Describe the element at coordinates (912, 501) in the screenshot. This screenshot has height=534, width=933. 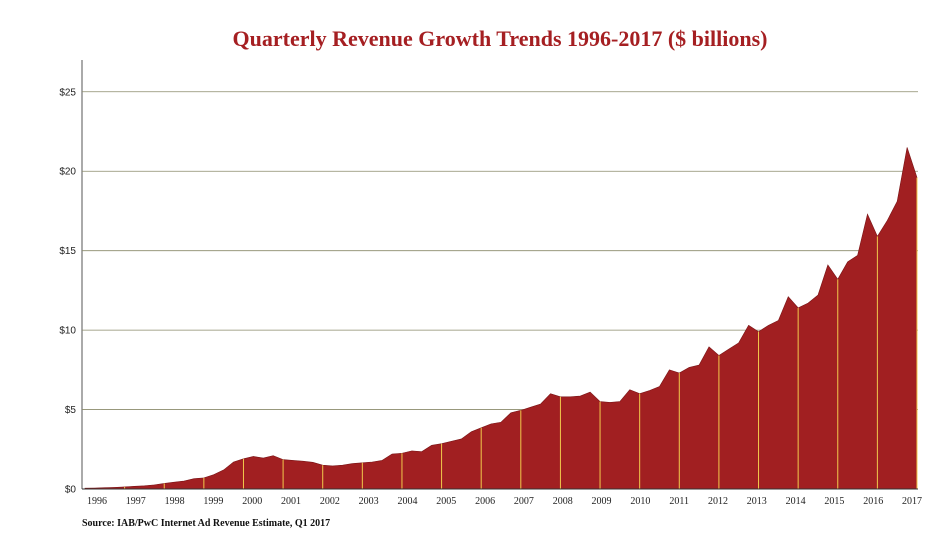
I see `x-tick-label: 2017` at that location.